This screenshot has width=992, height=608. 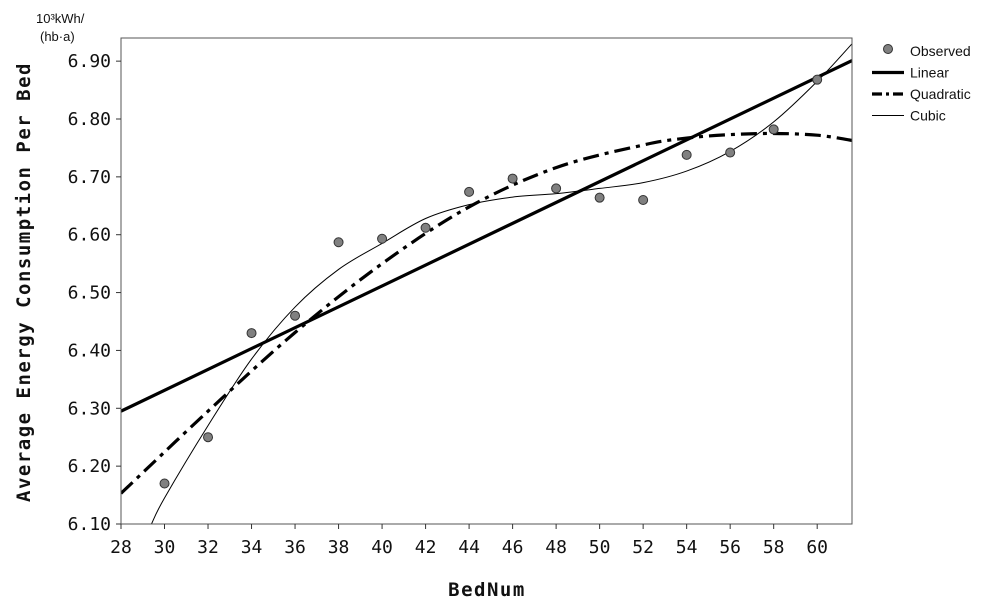 What do you see at coordinates (556, 547) in the screenshot?
I see `x-tick-label: 48` at bounding box center [556, 547].